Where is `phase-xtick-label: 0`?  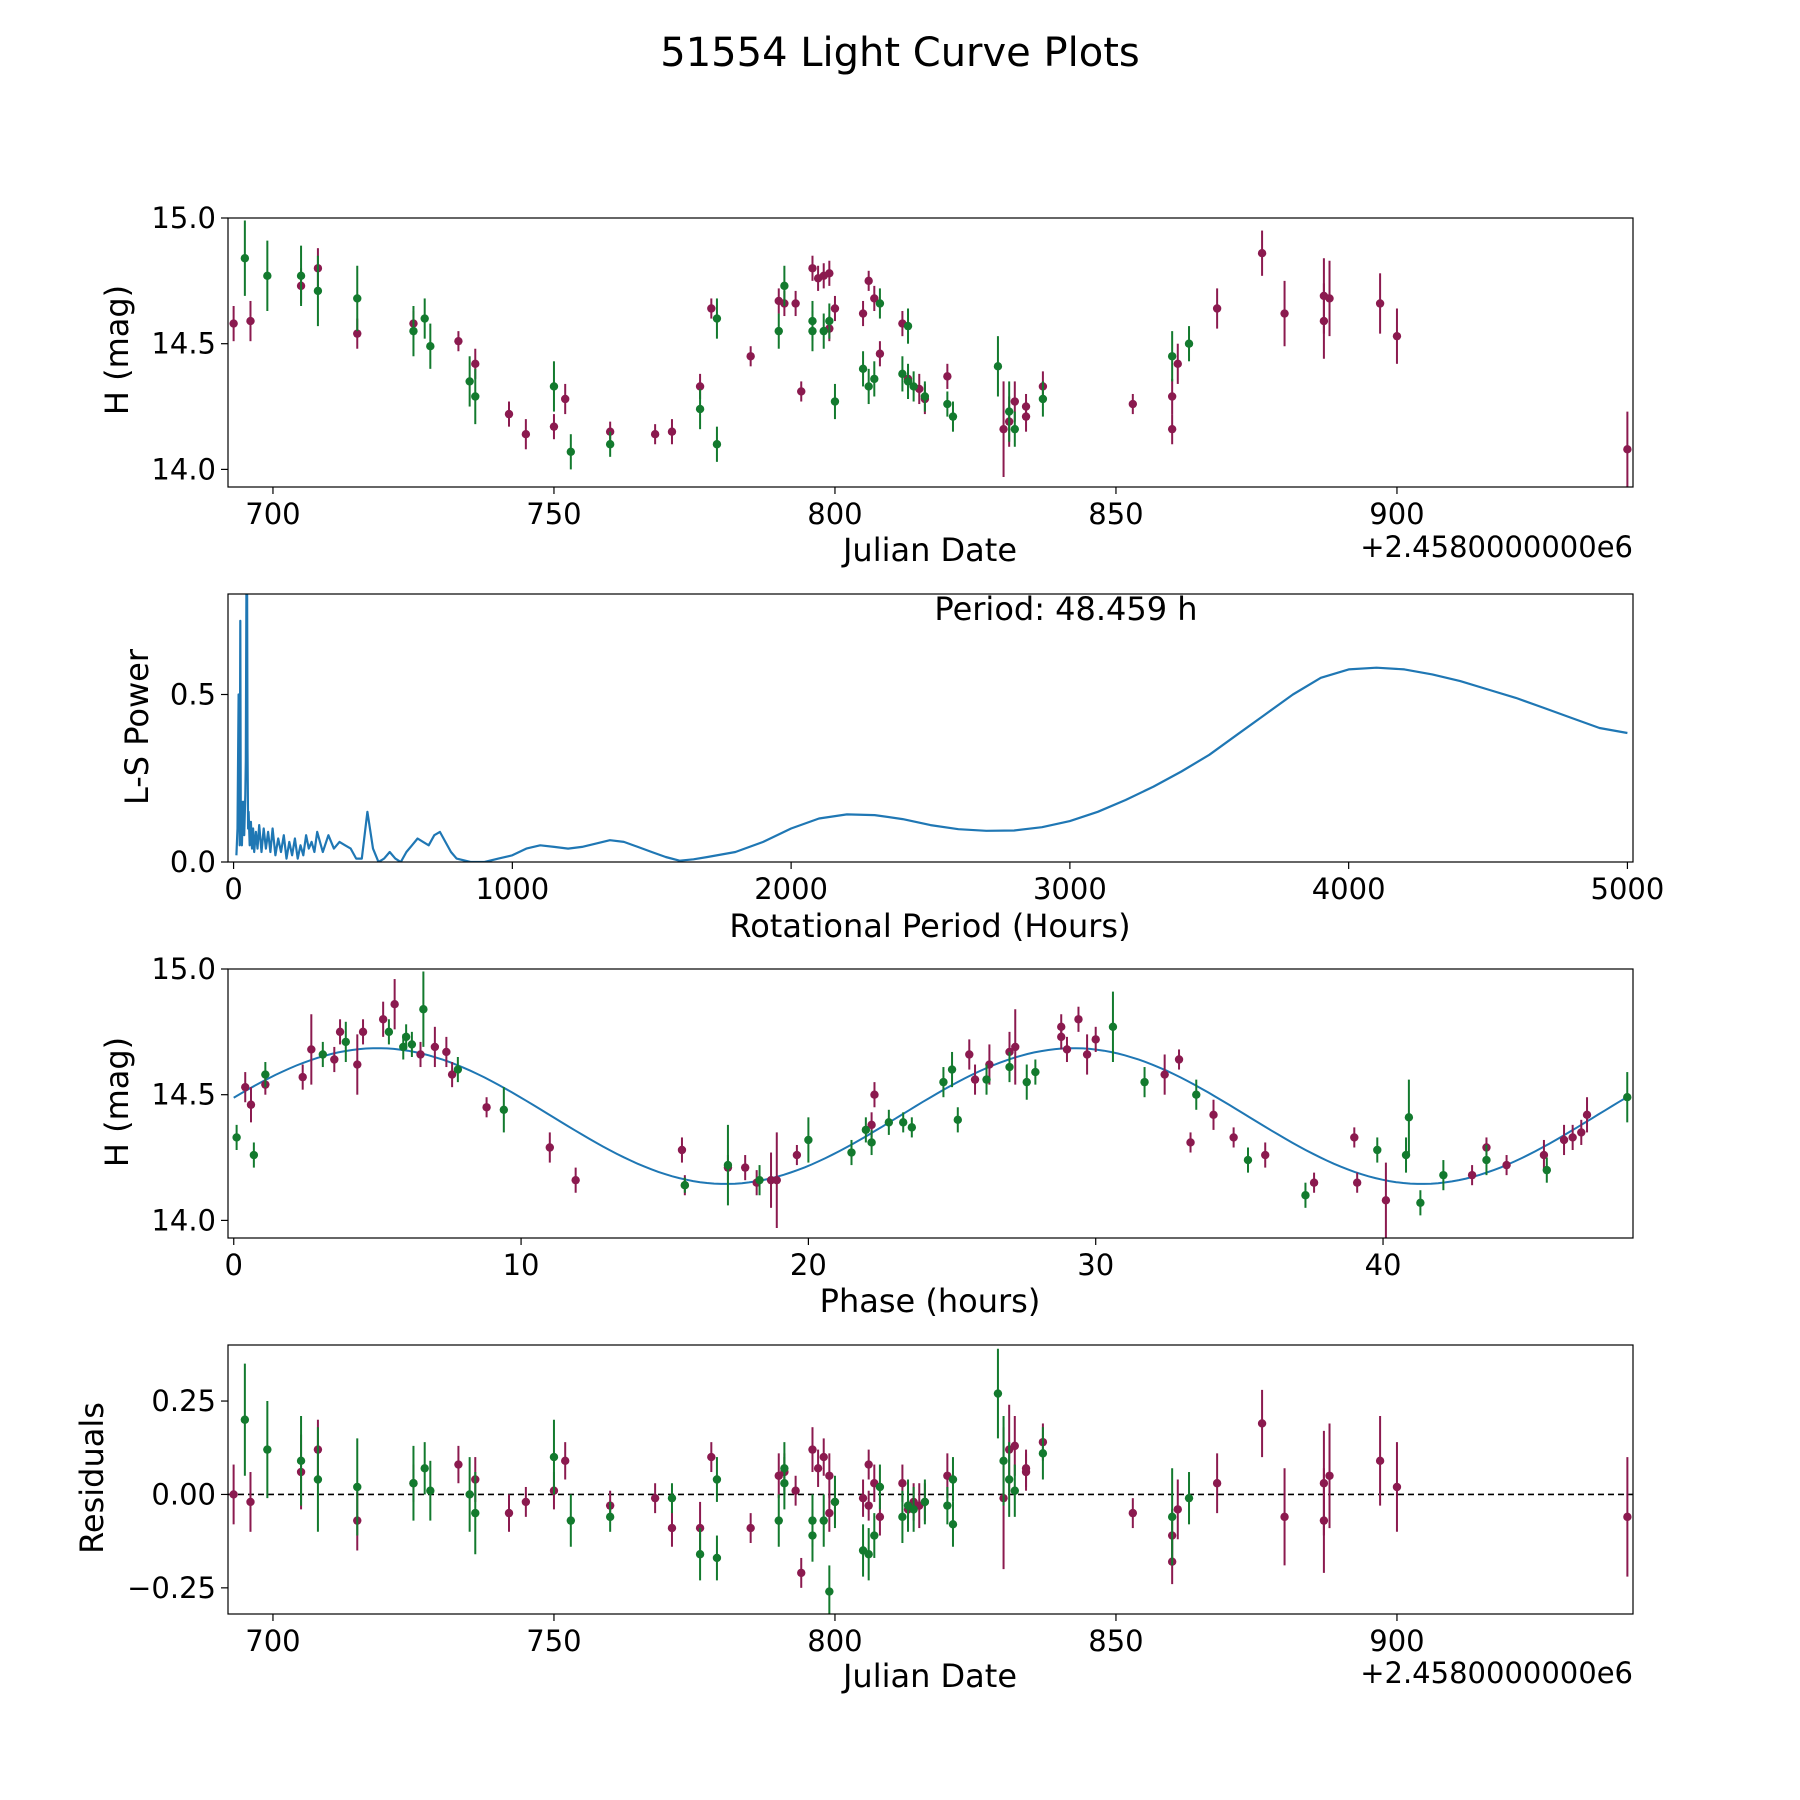
phase-xtick-label: 0 is located at coordinates (234, 1265).